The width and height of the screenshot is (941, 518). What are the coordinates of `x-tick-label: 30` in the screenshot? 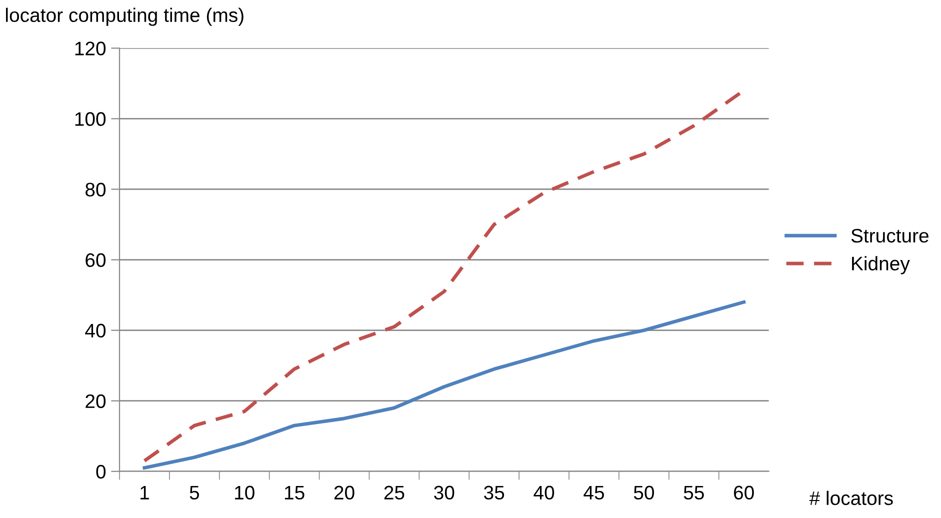 It's located at (444, 493).